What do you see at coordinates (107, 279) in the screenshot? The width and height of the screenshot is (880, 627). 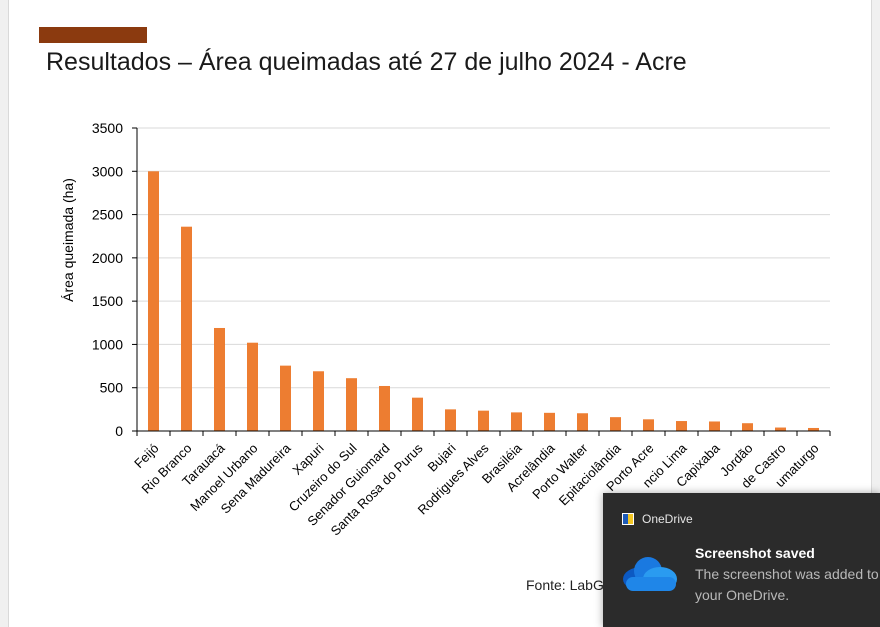 I see `y-tick-labels: 0 500 1000 1500 2000 2500 3000 3500` at bounding box center [107, 279].